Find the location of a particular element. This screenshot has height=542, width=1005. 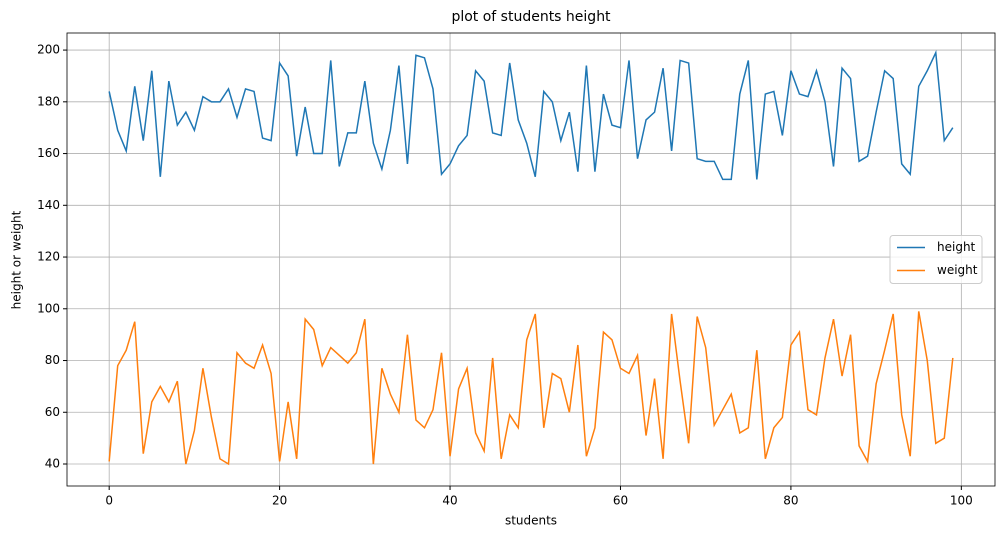

x-tick-label: 100 is located at coordinates (961, 501).